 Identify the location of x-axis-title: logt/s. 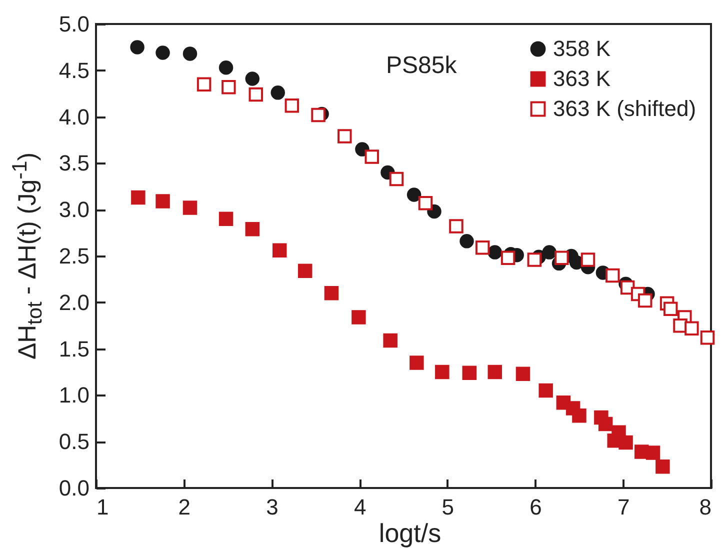
(410, 533).